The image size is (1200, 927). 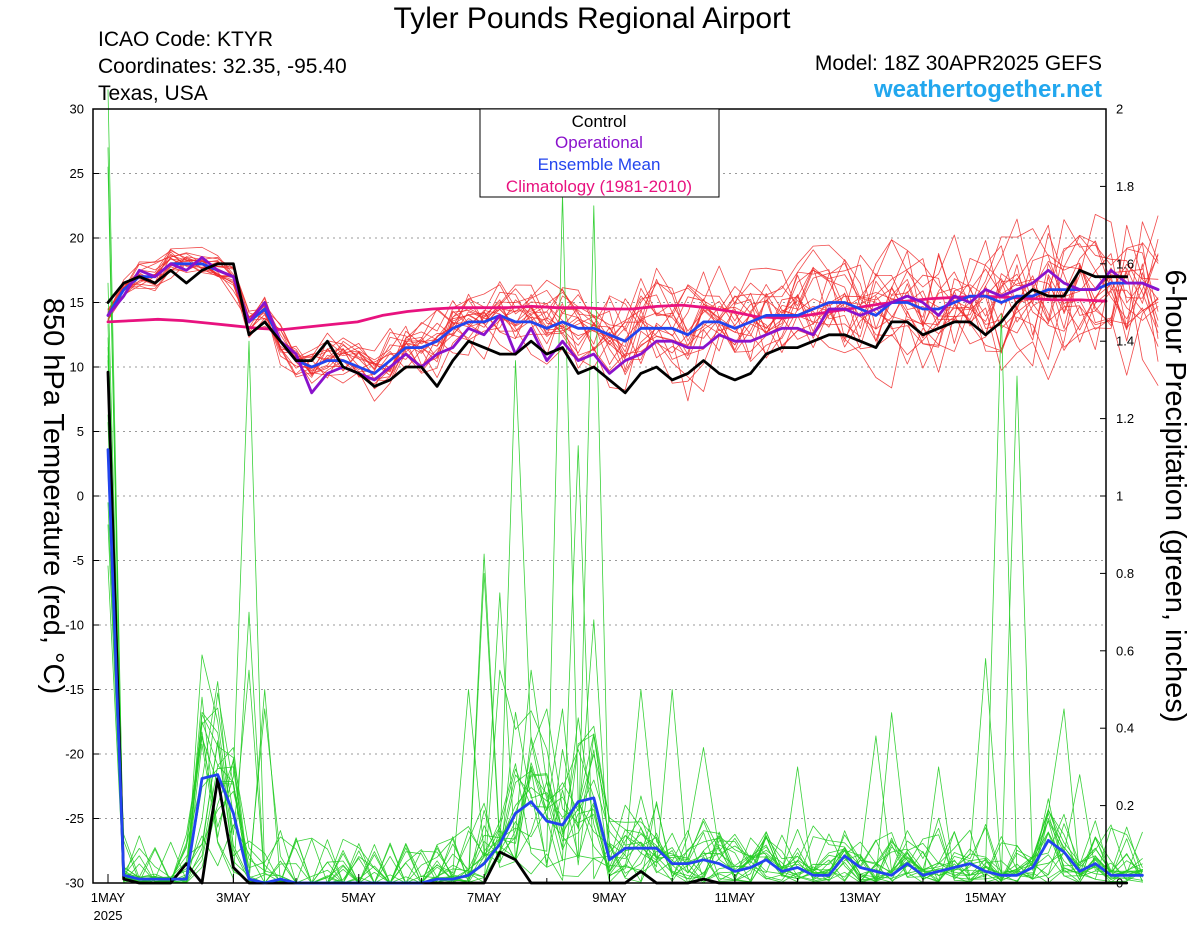 What do you see at coordinates (599, 164) in the screenshot?
I see `legend-ensemble-mean: Ensemble Mean` at bounding box center [599, 164].